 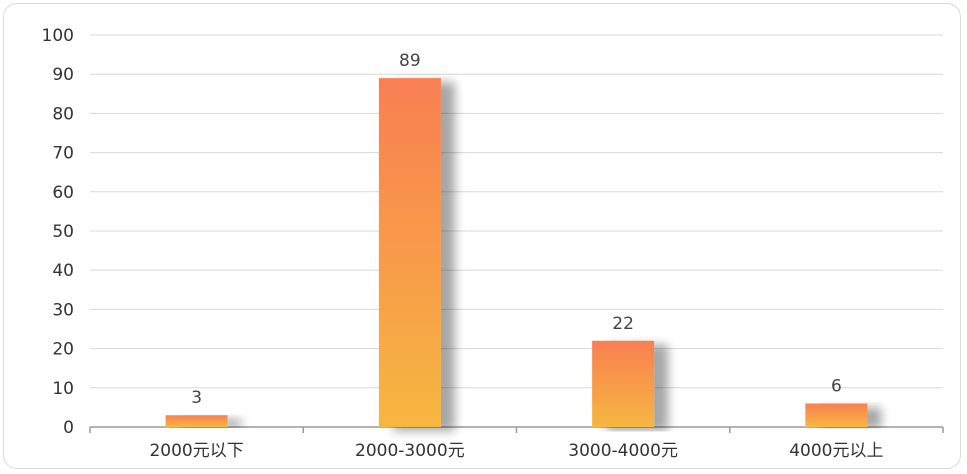 What do you see at coordinates (410, 451) in the screenshot?
I see `x-category-label: 2000-3000元` at bounding box center [410, 451].